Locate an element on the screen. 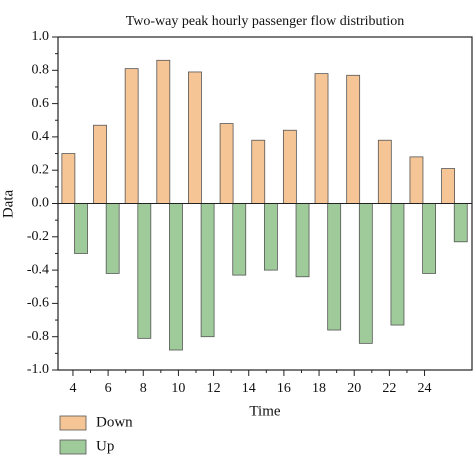  legend-label: Up is located at coordinates (105, 446).